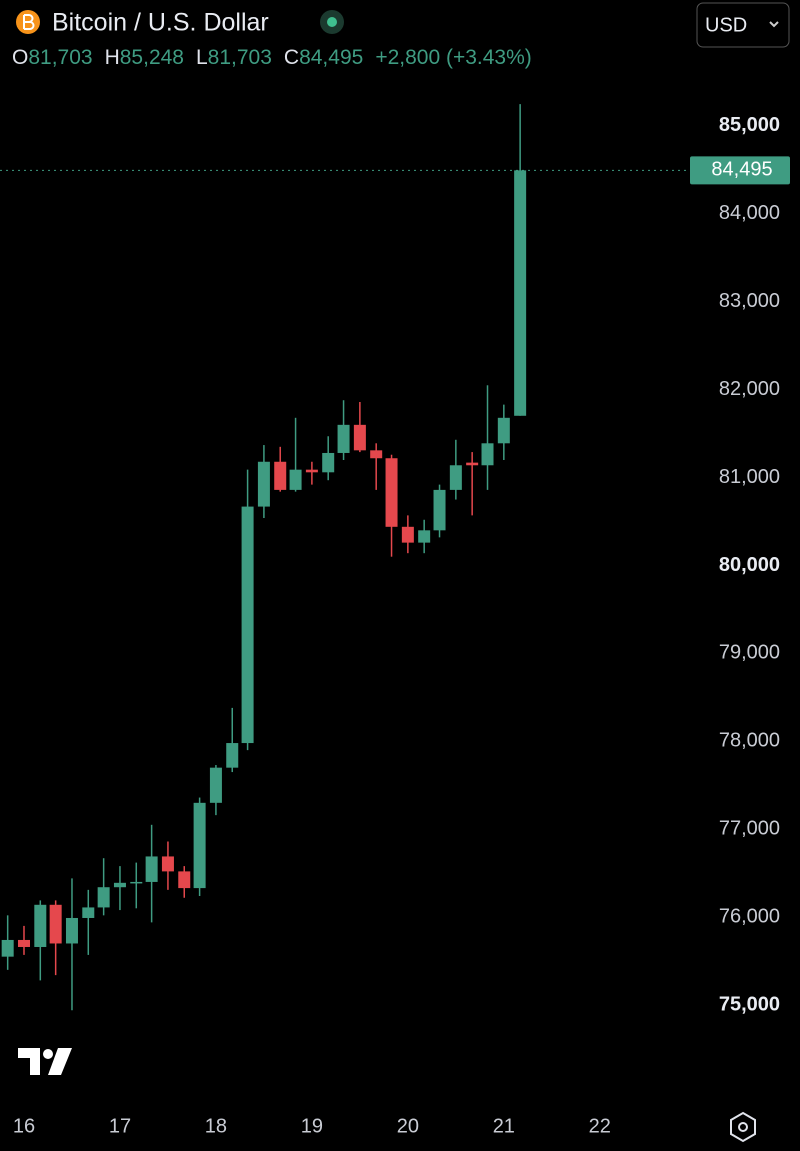 The width and height of the screenshot is (800, 1151). What do you see at coordinates (151, 57) in the screenshot?
I see `ohlc-value: 85,248` at bounding box center [151, 57].